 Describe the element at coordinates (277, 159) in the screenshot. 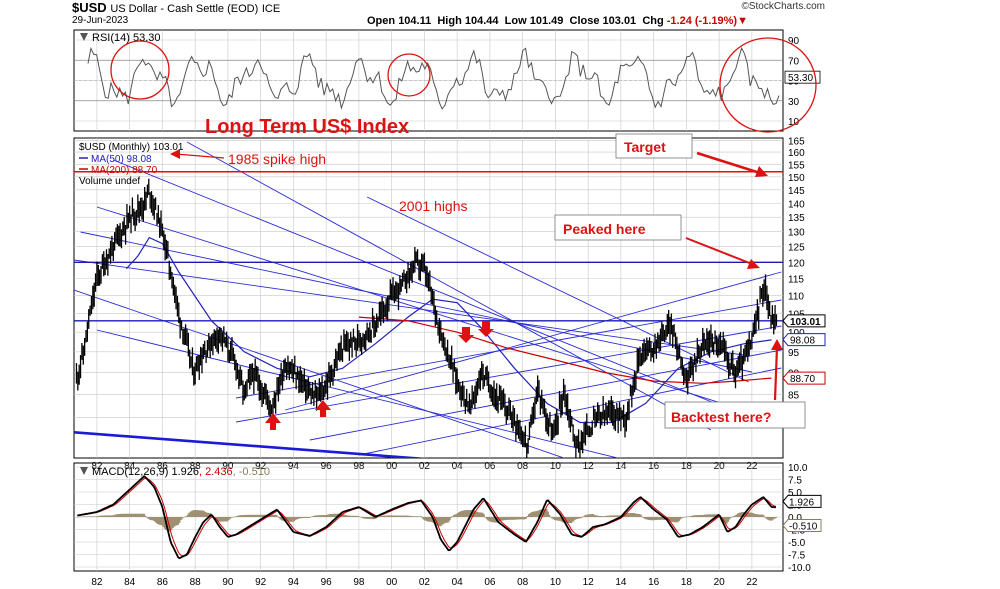

I see `spike-high-annotation: 1985 spike high` at that location.